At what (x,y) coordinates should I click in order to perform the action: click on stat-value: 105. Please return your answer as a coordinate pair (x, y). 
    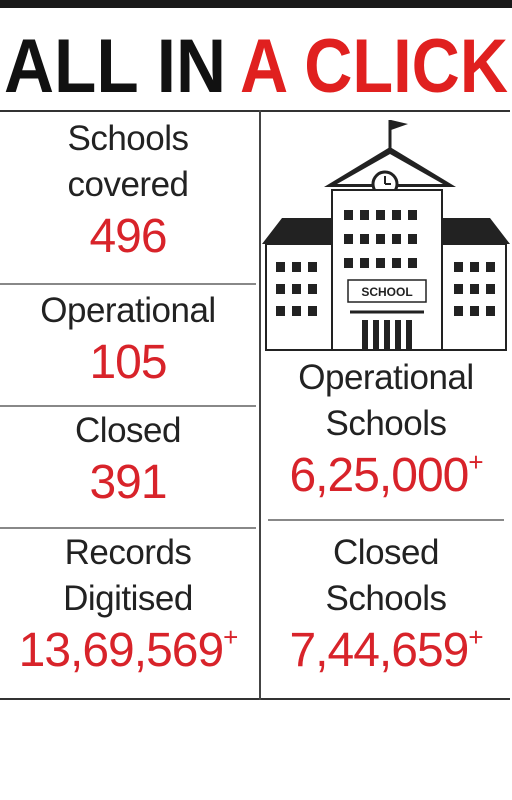
    Looking at the image, I should click on (128, 362).